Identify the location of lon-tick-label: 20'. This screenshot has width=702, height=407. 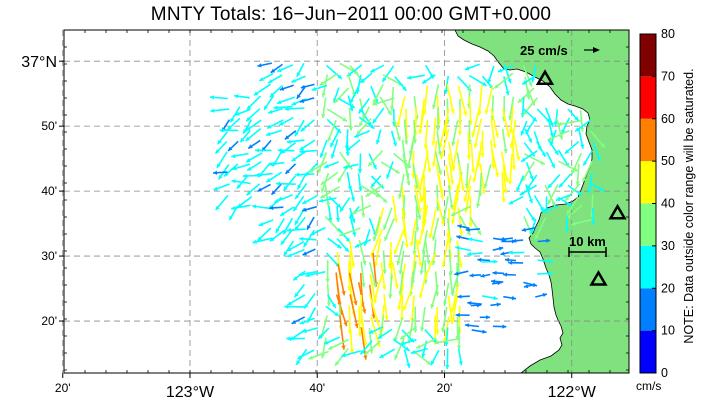
(445, 388).